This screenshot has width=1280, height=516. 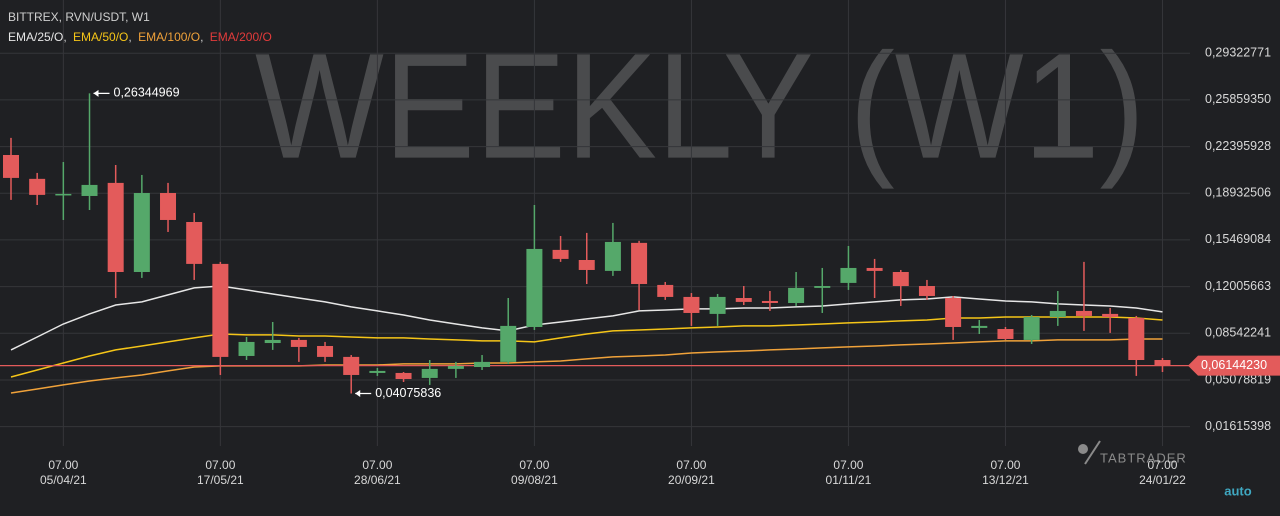 What do you see at coordinates (849, 480) in the screenshot?
I see `x-tick-label: 01/11/21` at bounding box center [849, 480].